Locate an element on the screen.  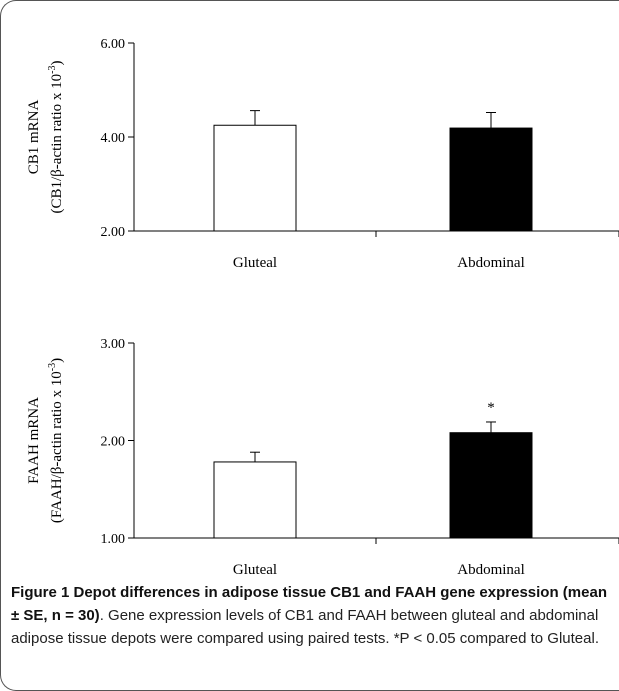
y-tick-label: 3.00 is located at coordinates (113, 344).